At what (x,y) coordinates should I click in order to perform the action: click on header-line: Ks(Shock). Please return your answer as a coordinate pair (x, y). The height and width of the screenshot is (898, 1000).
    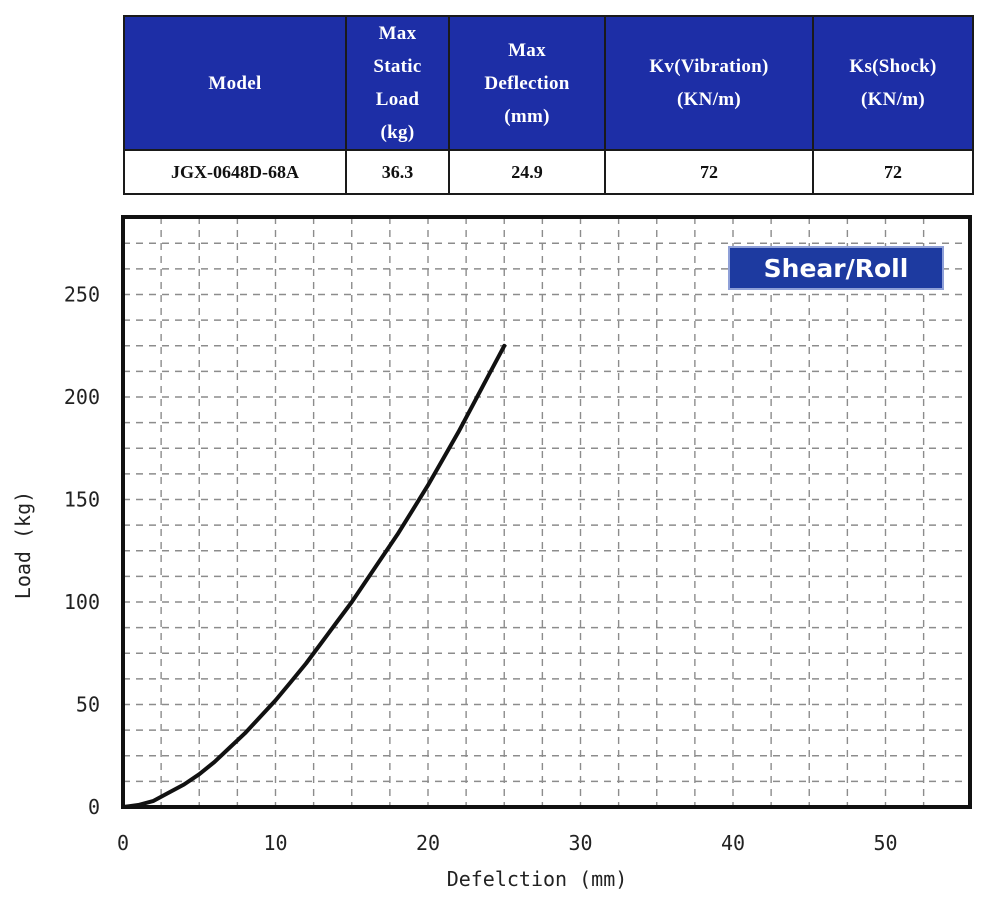
    Looking at the image, I should click on (893, 66).